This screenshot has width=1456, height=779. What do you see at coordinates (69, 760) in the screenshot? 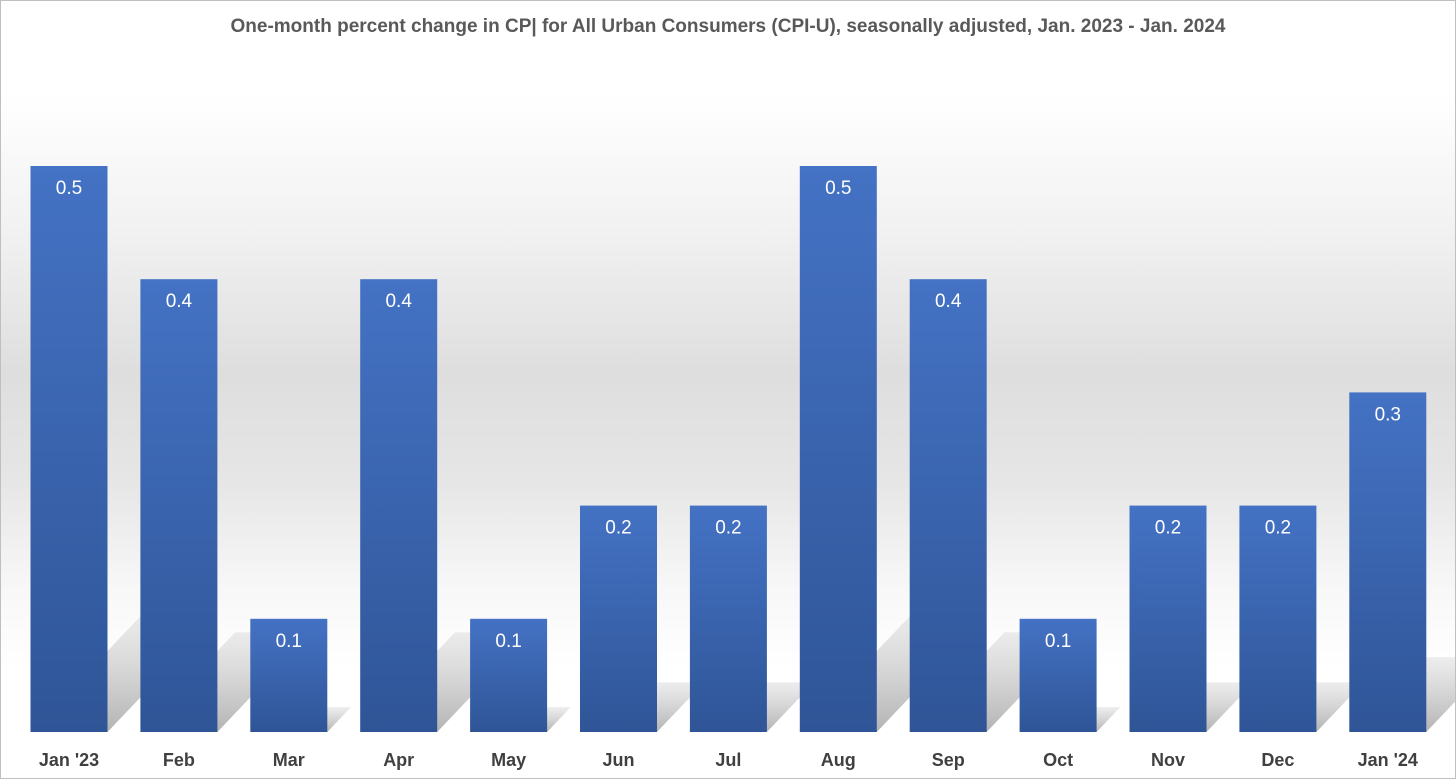
I see `category-label: Jan '23` at bounding box center [69, 760].